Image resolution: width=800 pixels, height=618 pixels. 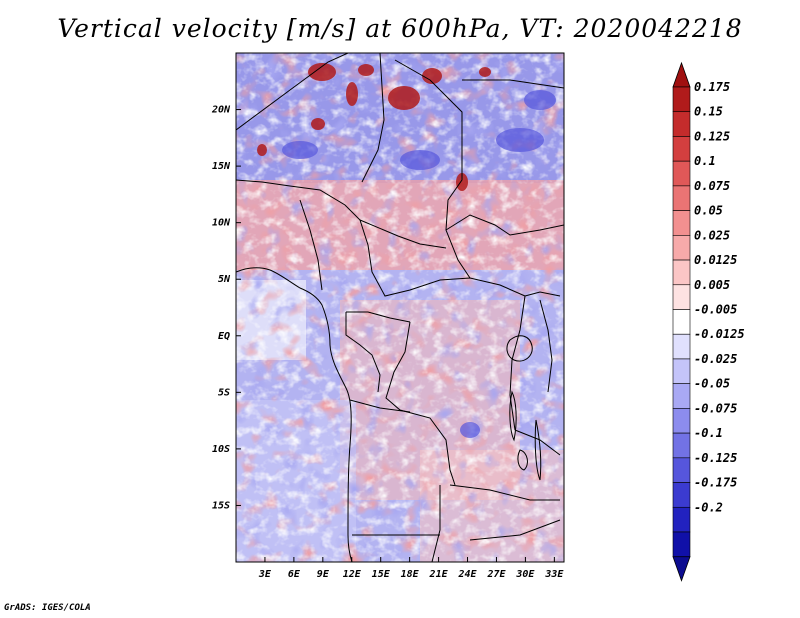 What do you see at coordinates (708, 507) in the screenshot?
I see `colorbar-label: -0.2` at bounding box center [708, 507].